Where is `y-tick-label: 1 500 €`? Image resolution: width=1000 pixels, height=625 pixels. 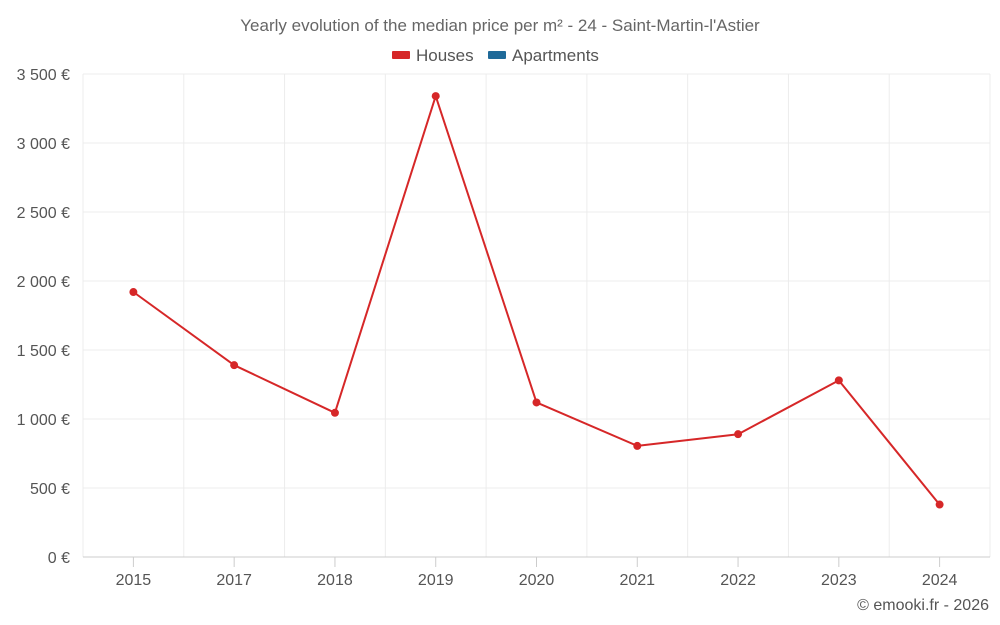 y-tick-label: 1 500 € is located at coordinates (43, 351).